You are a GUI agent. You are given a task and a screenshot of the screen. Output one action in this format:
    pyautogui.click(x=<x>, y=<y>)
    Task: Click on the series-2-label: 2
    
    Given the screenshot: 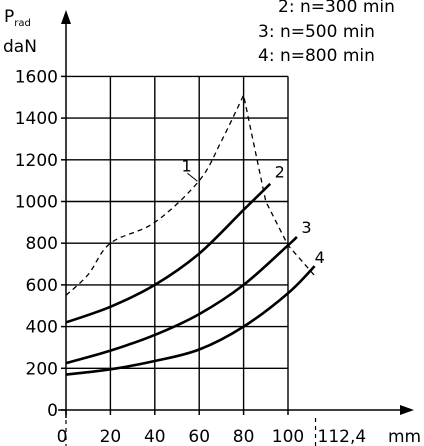 What is the action you would take?
    pyautogui.click(x=280, y=172)
    